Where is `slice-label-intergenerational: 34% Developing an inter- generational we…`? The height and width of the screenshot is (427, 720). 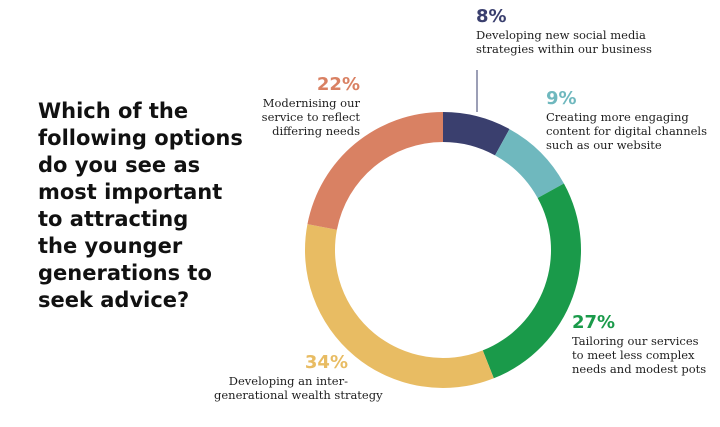 slice-label-intergenerational: 34% Developing an inter- generational we… is located at coordinates (298, 377).